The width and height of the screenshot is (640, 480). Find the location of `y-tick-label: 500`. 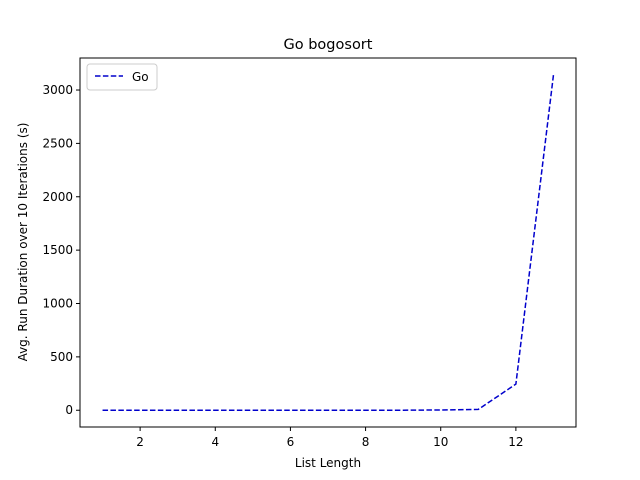

y-tick-label: 500 is located at coordinates (61, 357).